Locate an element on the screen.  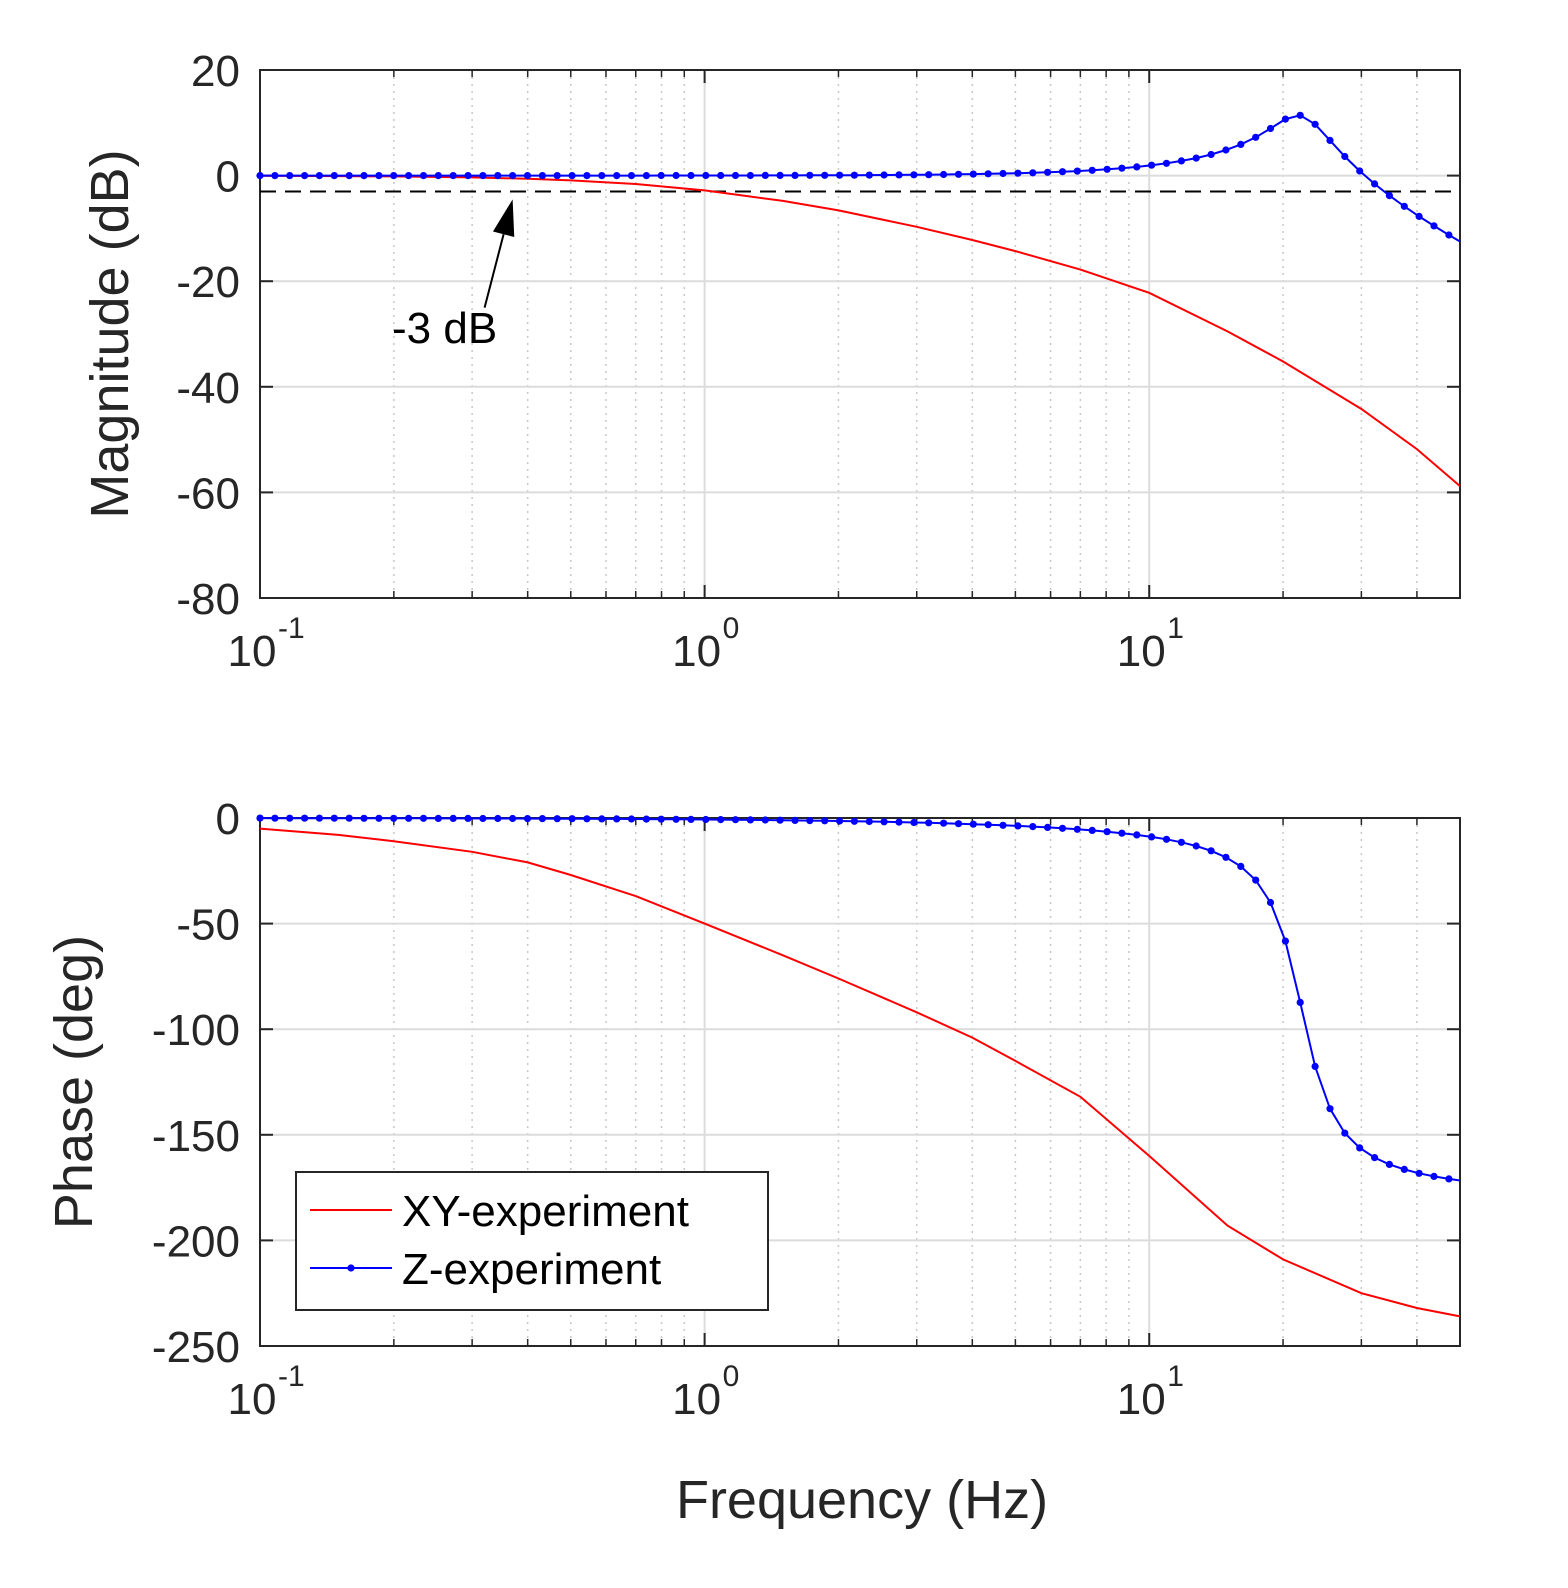
magnitude-y-tick-labels: 20 0 -20 -40 -60 -80 is located at coordinates (208, 335).